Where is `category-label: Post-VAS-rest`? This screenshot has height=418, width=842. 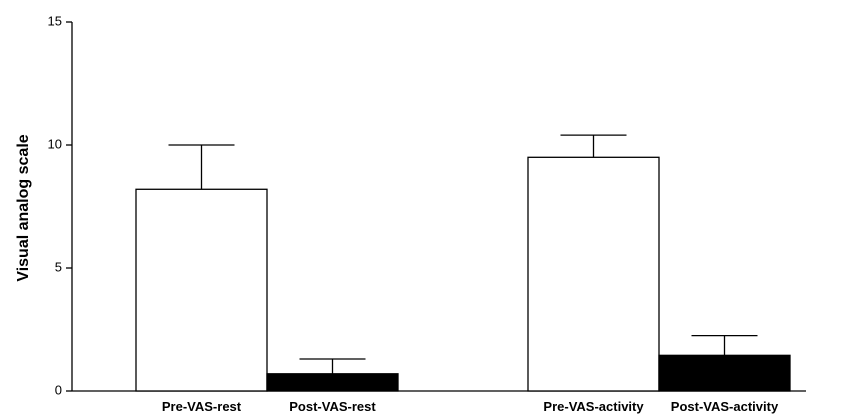
category-label: Post-VAS-rest is located at coordinates (332, 406).